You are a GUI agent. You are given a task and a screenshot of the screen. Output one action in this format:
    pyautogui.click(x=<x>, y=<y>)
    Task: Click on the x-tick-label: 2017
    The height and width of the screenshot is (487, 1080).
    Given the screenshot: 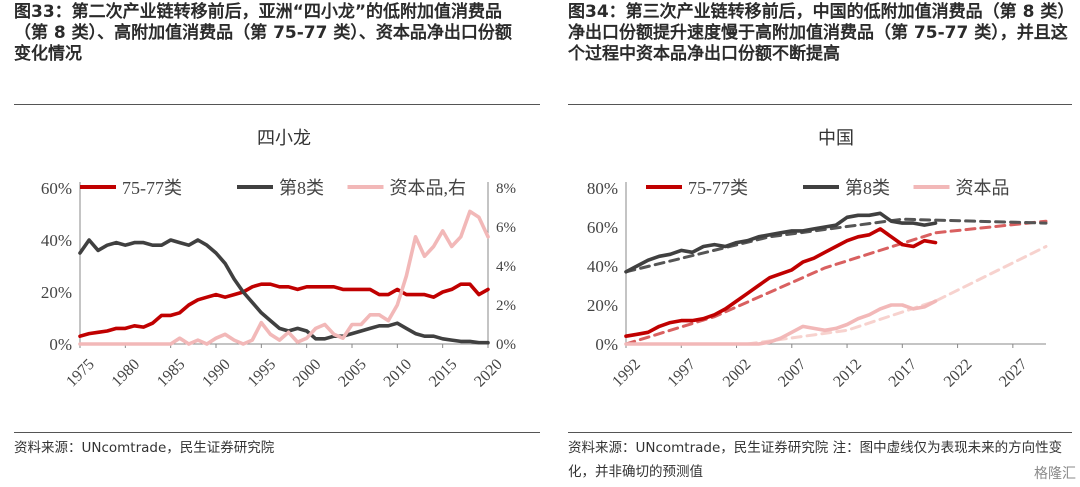 What is the action you would take?
    pyautogui.click(x=903, y=373)
    